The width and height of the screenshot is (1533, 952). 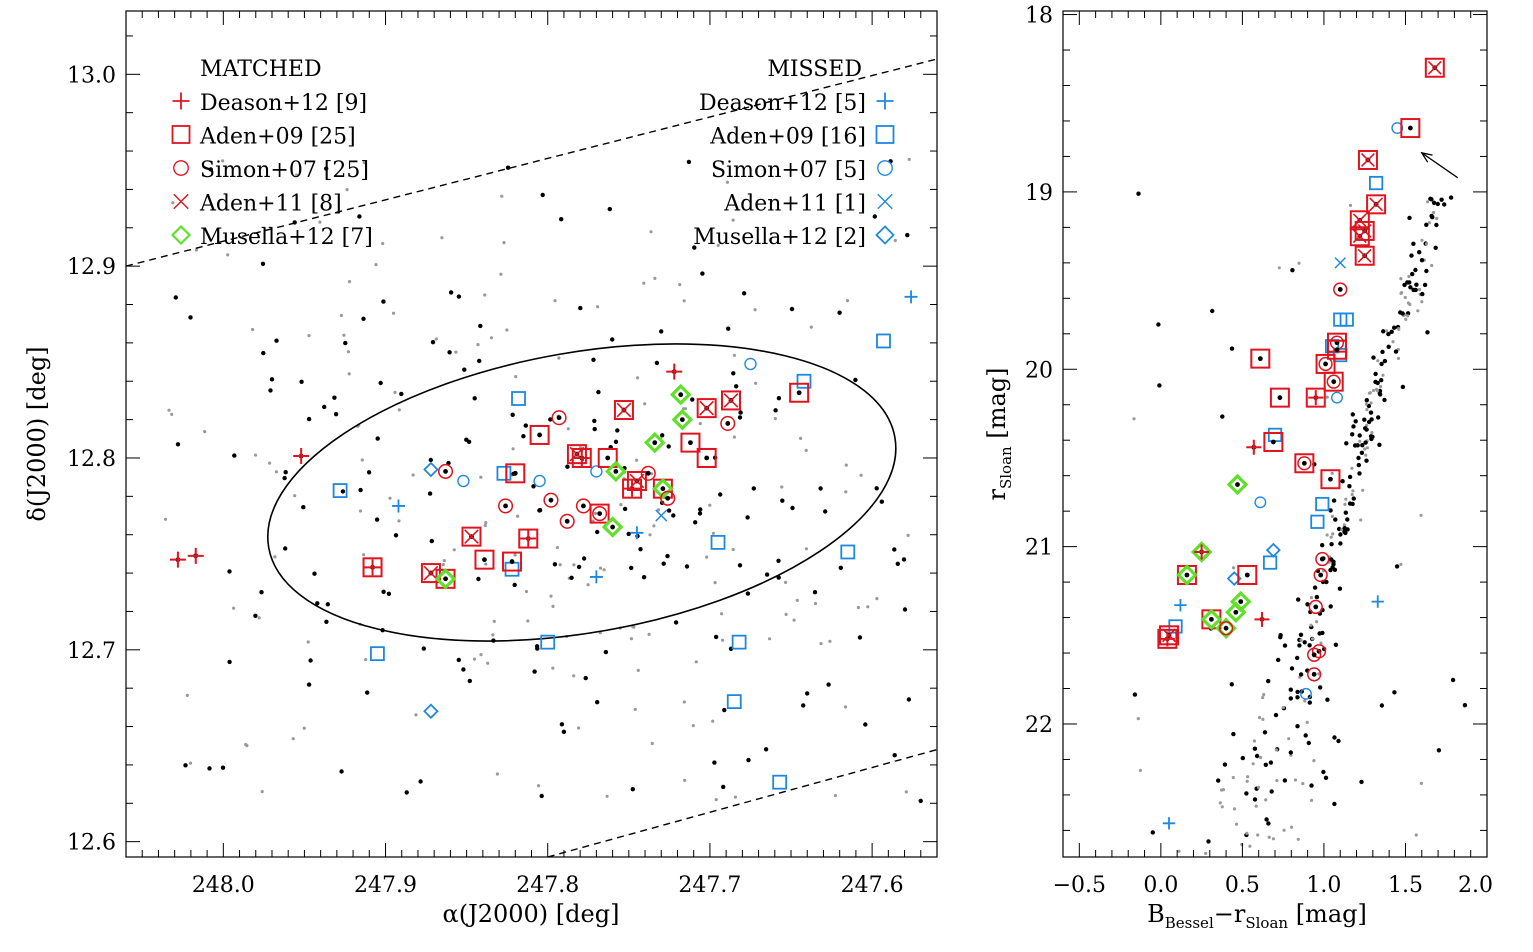 What do you see at coordinates (814, 69) in the screenshot?
I see `legend-missed-title: MISSED` at bounding box center [814, 69].